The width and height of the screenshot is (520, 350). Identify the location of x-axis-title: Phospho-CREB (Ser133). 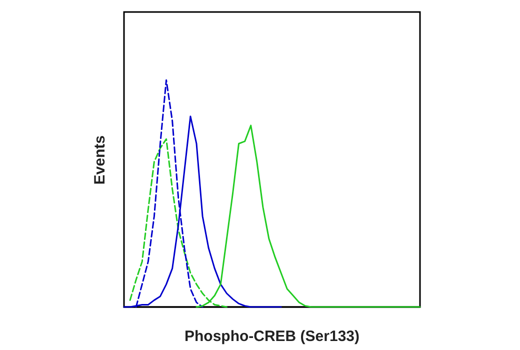
(272, 336).